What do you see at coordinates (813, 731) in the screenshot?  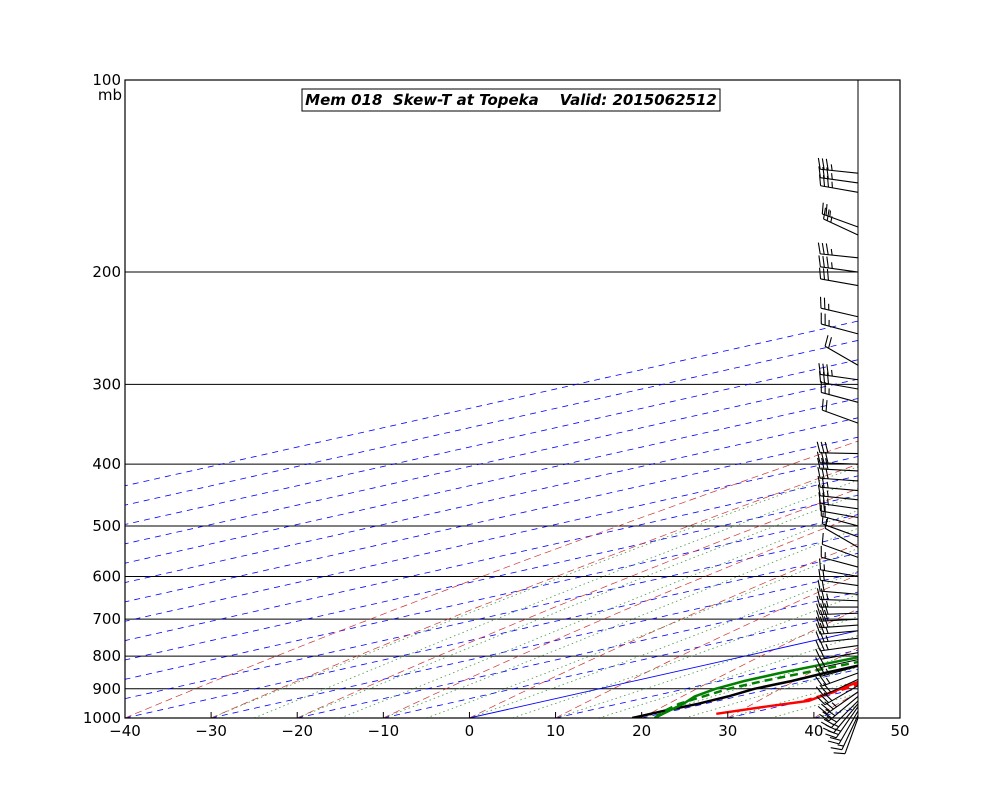 I see `x-tick-label-40: 40` at bounding box center [813, 731].